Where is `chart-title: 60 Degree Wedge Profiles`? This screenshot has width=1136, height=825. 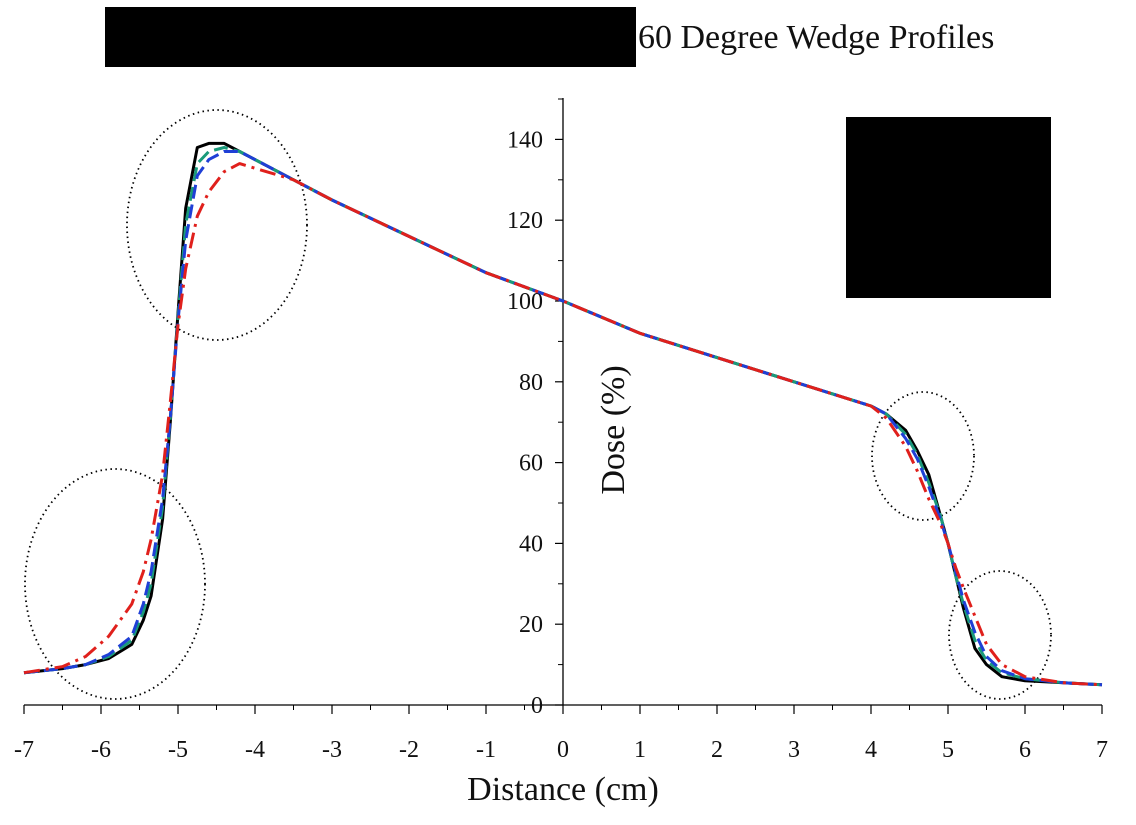
chart-title: 60 Degree Wedge Profiles is located at coordinates (816, 37).